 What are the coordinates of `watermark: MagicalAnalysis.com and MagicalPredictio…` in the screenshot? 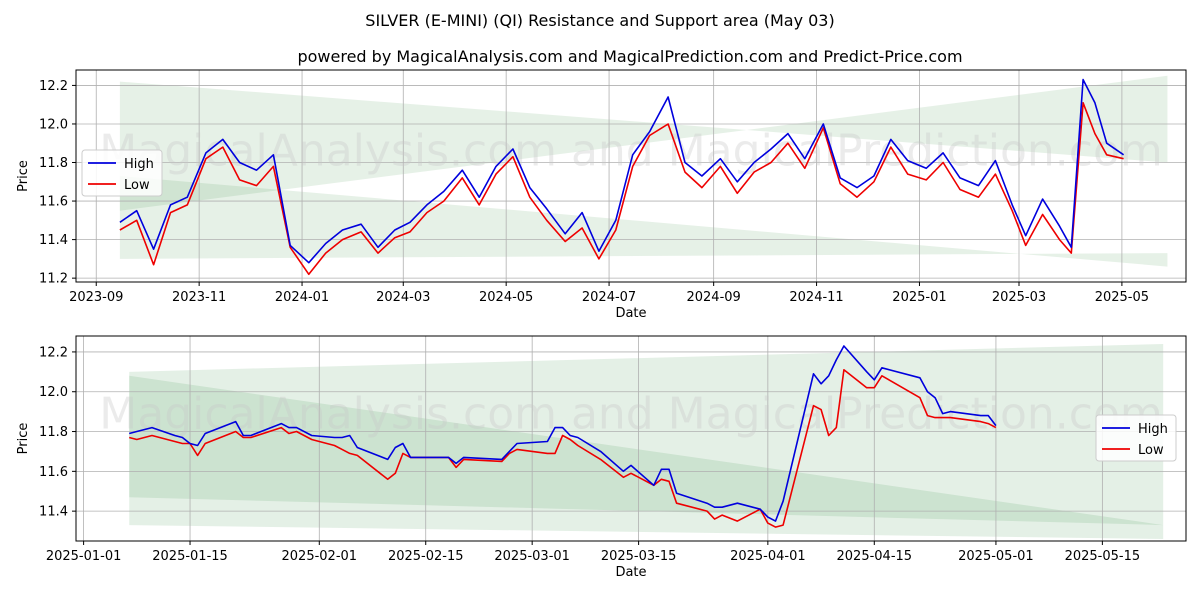 It's located at (630, 413).